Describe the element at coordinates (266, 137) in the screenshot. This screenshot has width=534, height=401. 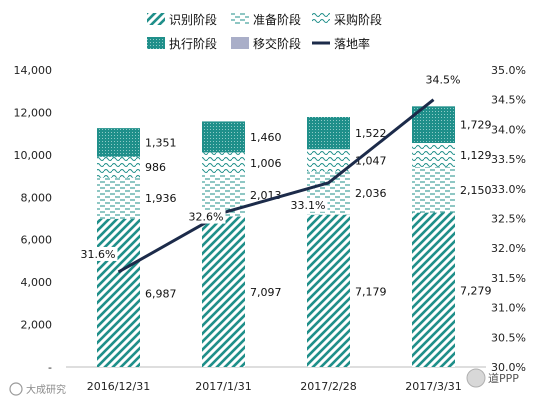
I see `bar-data-label: 1,460` at that location.